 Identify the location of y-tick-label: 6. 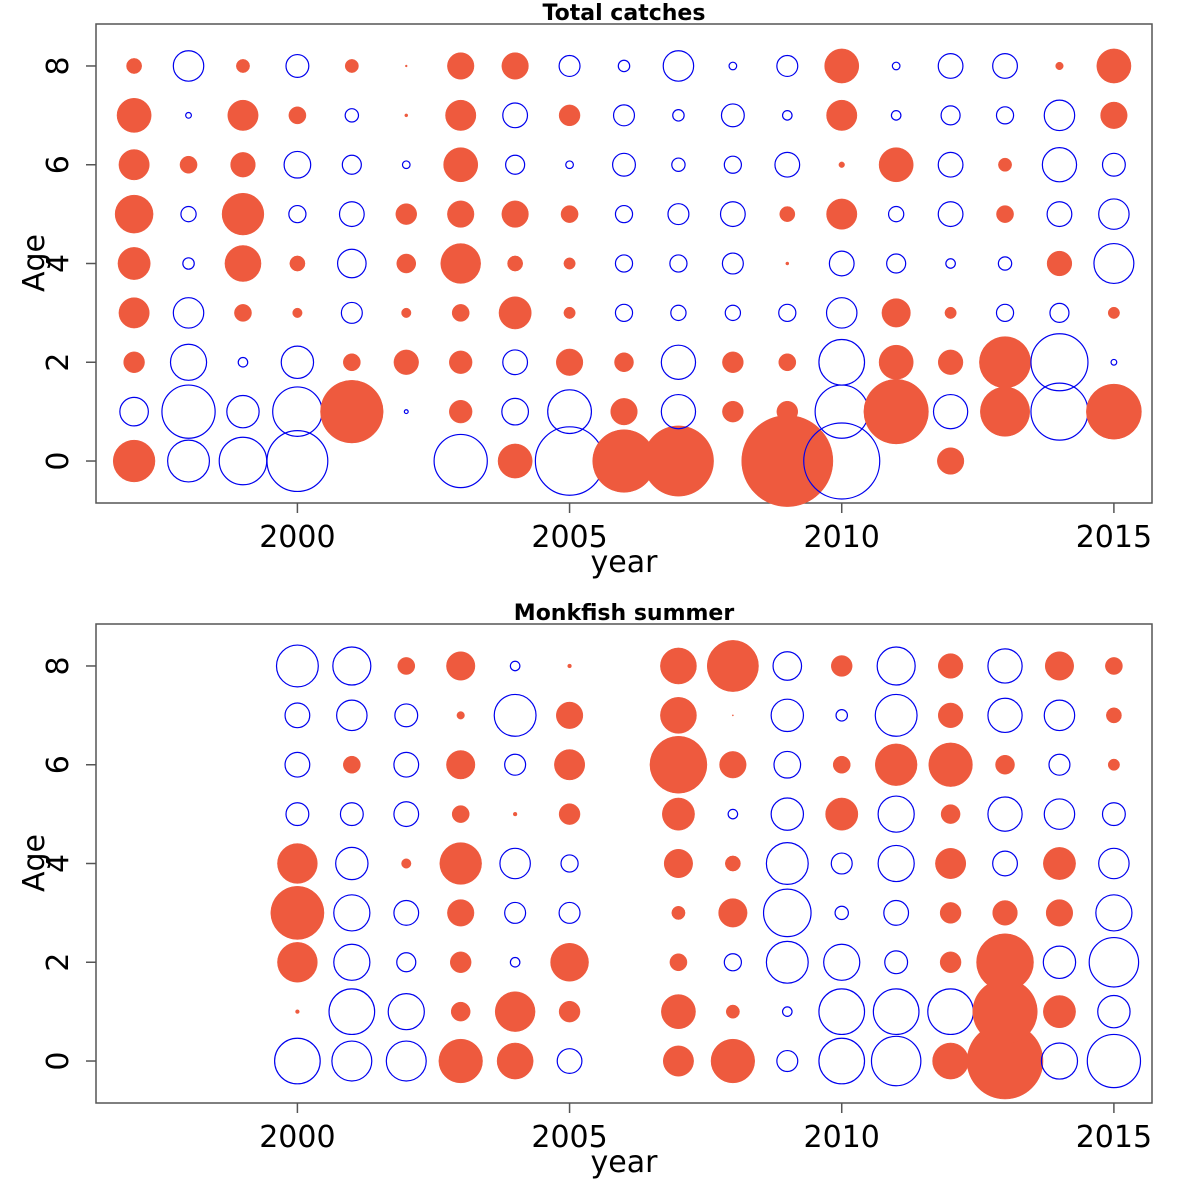
(58, 764).